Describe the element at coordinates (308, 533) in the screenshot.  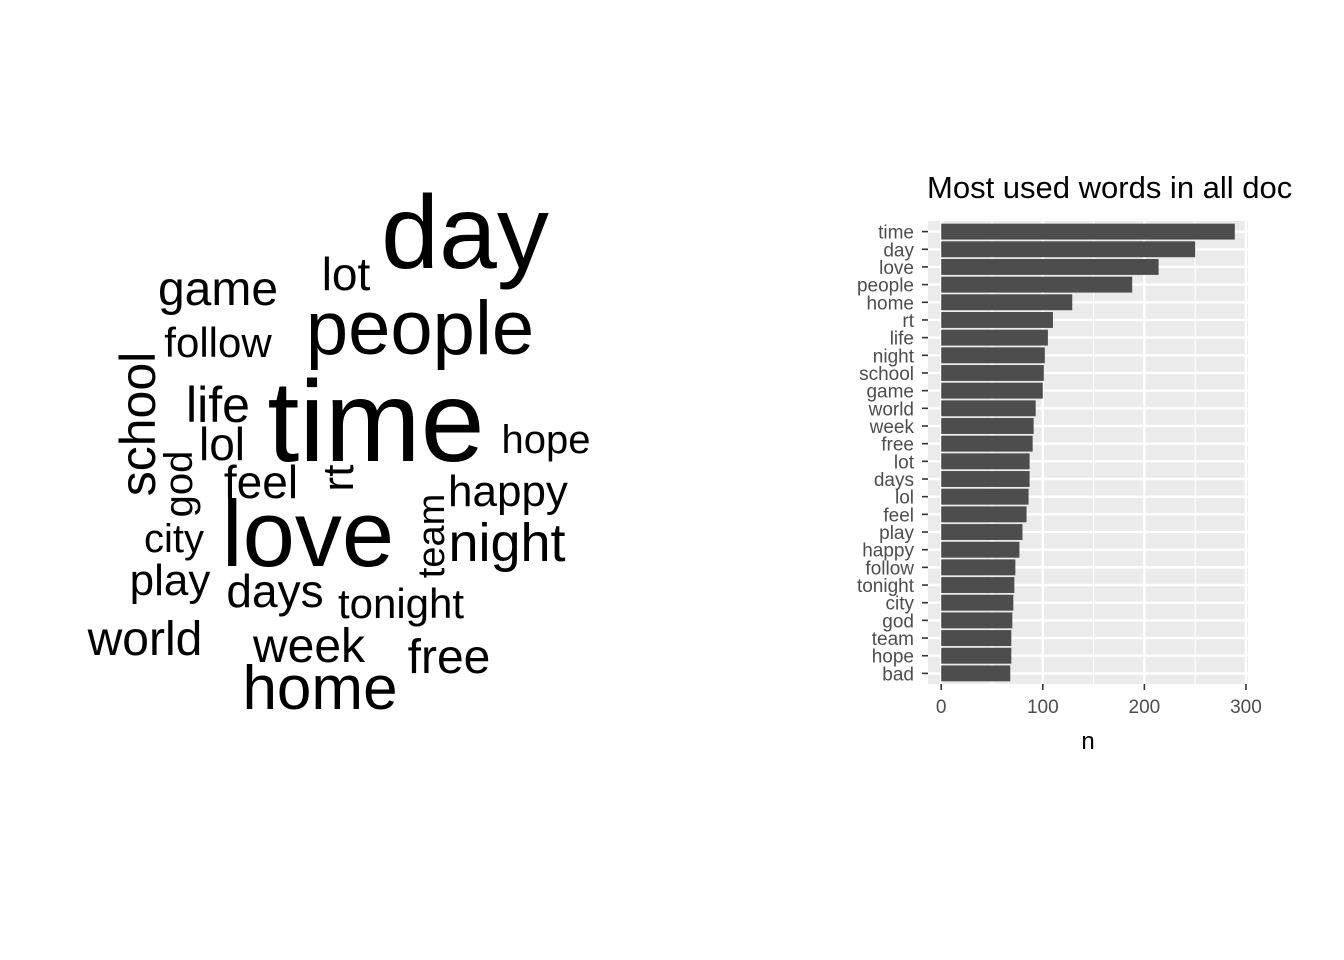
I see `cloud-word-love: love` at that location.